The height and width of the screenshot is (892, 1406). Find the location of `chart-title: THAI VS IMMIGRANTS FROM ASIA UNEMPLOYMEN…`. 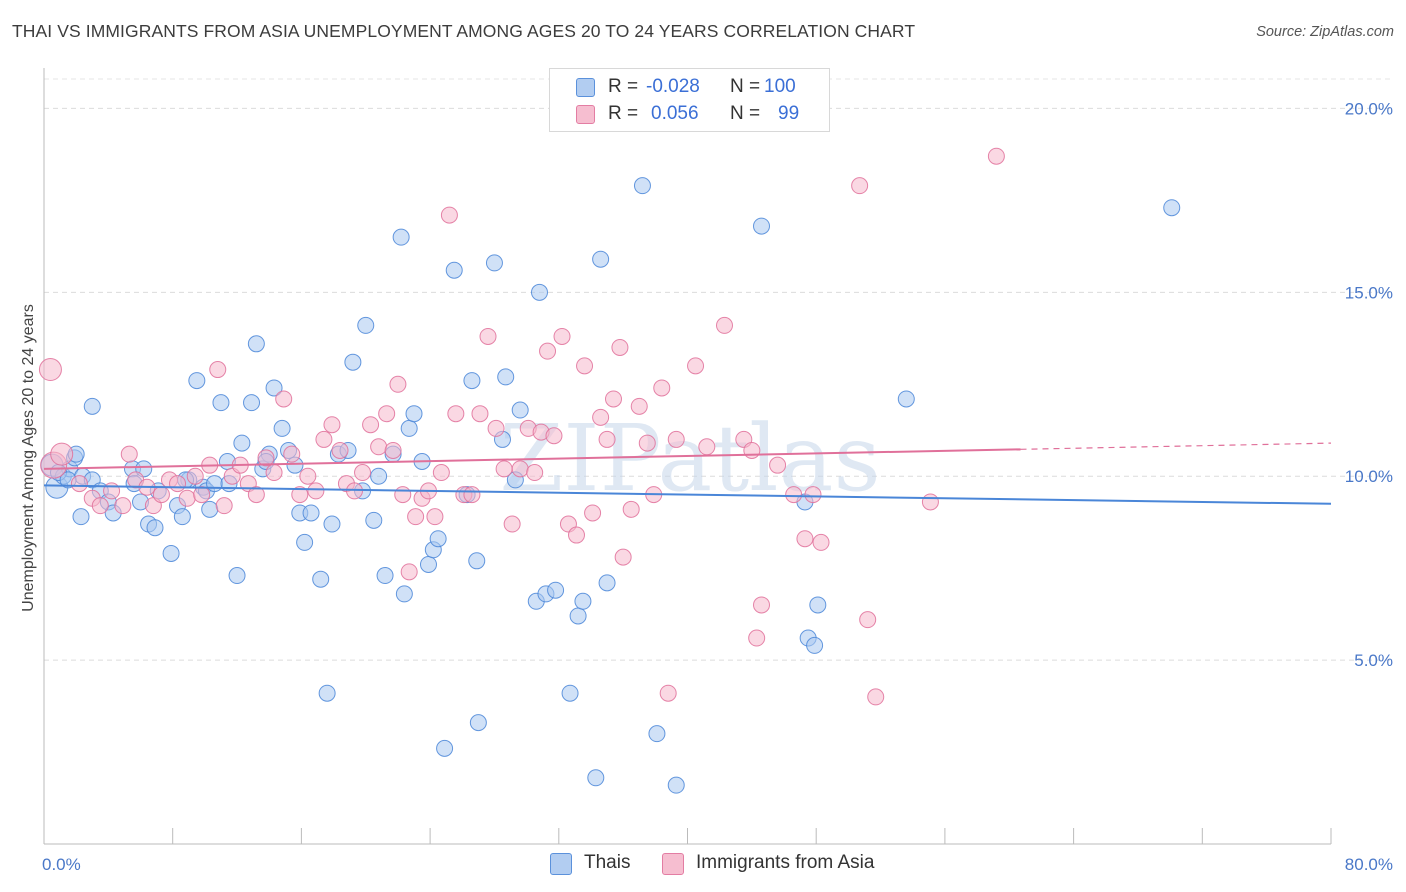

chart-title: THAI VS IMMIGRANTS FROM ASIA UNEMPLOYMEN… is located at coordinates (464, 31).